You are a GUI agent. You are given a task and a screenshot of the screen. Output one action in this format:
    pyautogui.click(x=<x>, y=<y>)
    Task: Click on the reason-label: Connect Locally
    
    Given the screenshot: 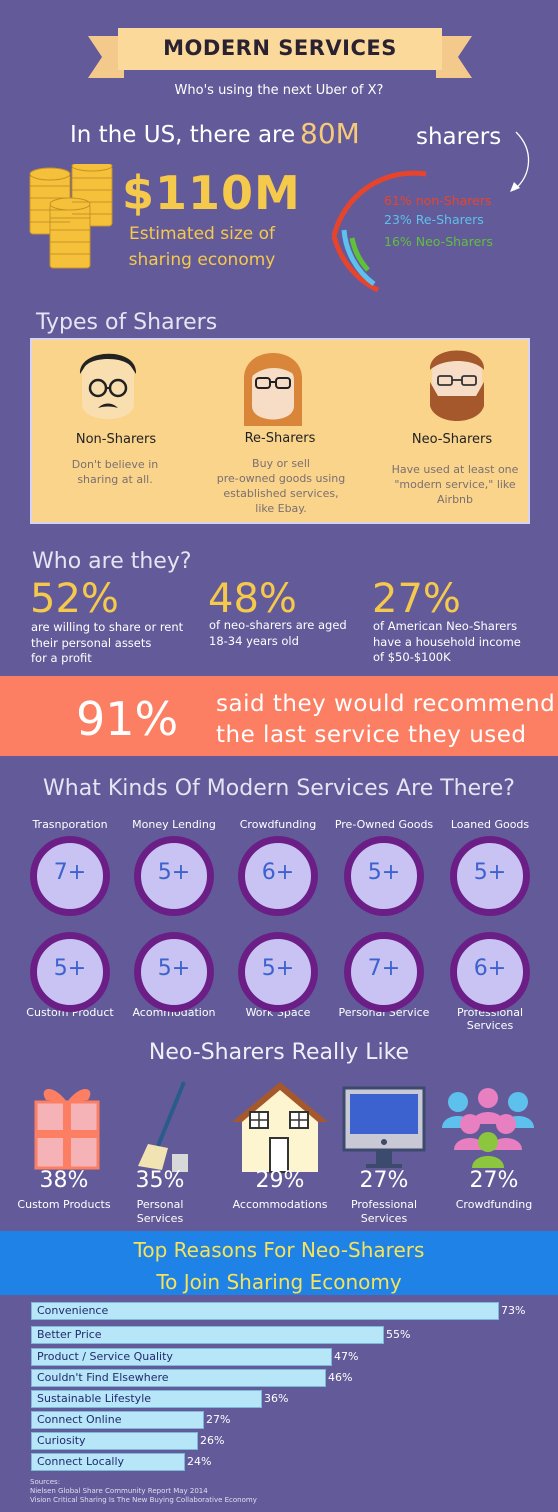 What is the action you would take?
    pyautogui.click(x=81, y=1461)
    